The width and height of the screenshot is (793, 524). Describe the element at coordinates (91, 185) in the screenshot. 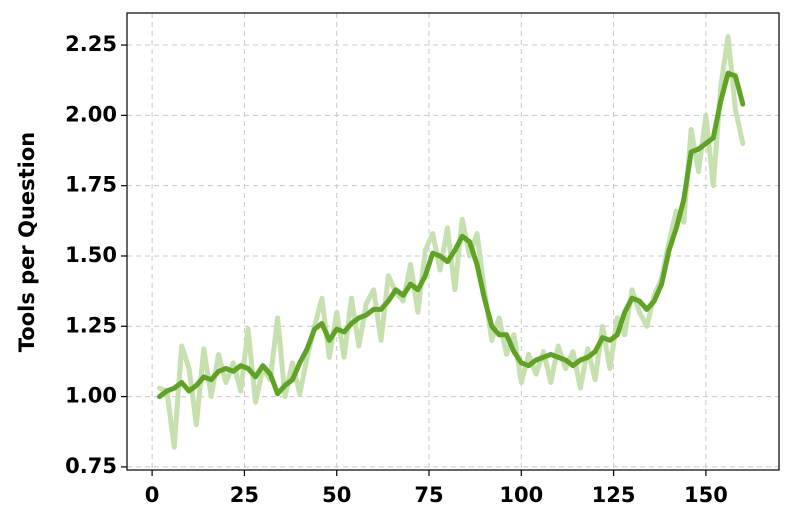

I see `y-tick-label: 1.75` at that location.